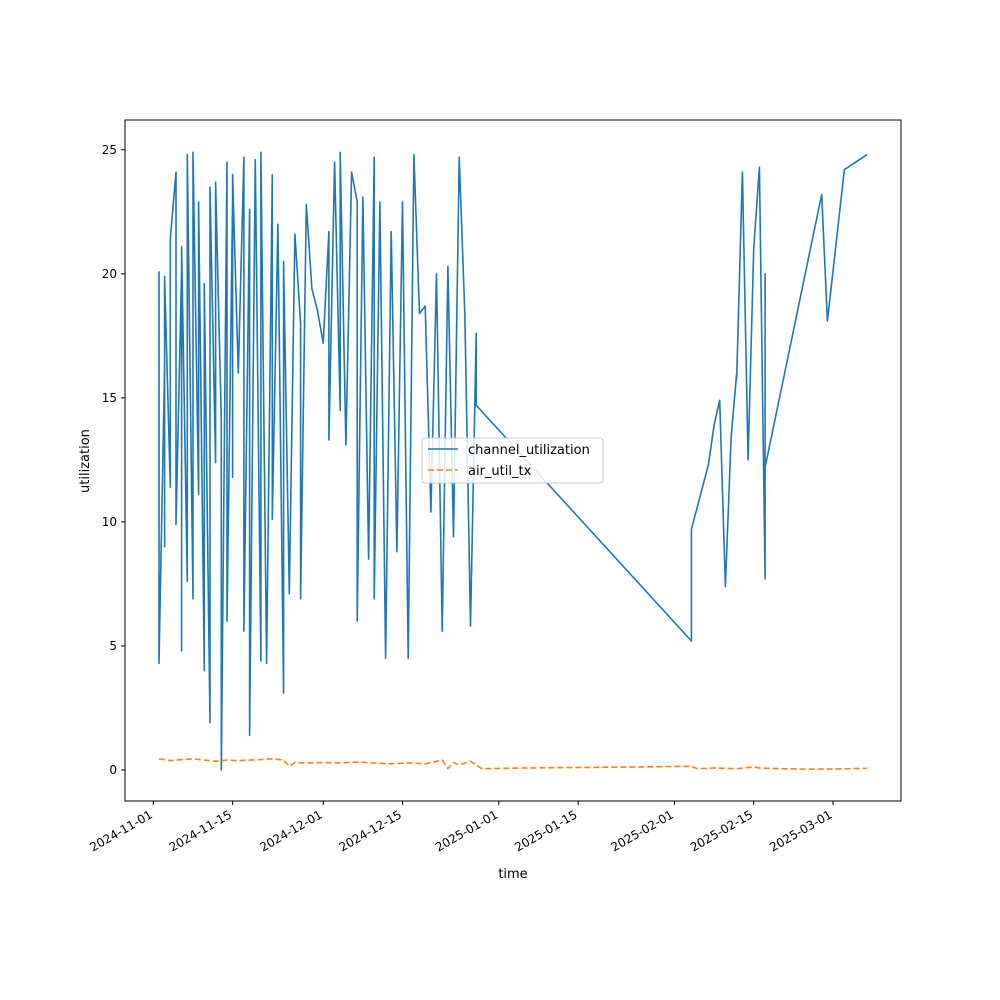  What do you see at coordinates (109, 150) in the screenshot?
I see `y-tick-label: 25` at bounding box center [109, 150].